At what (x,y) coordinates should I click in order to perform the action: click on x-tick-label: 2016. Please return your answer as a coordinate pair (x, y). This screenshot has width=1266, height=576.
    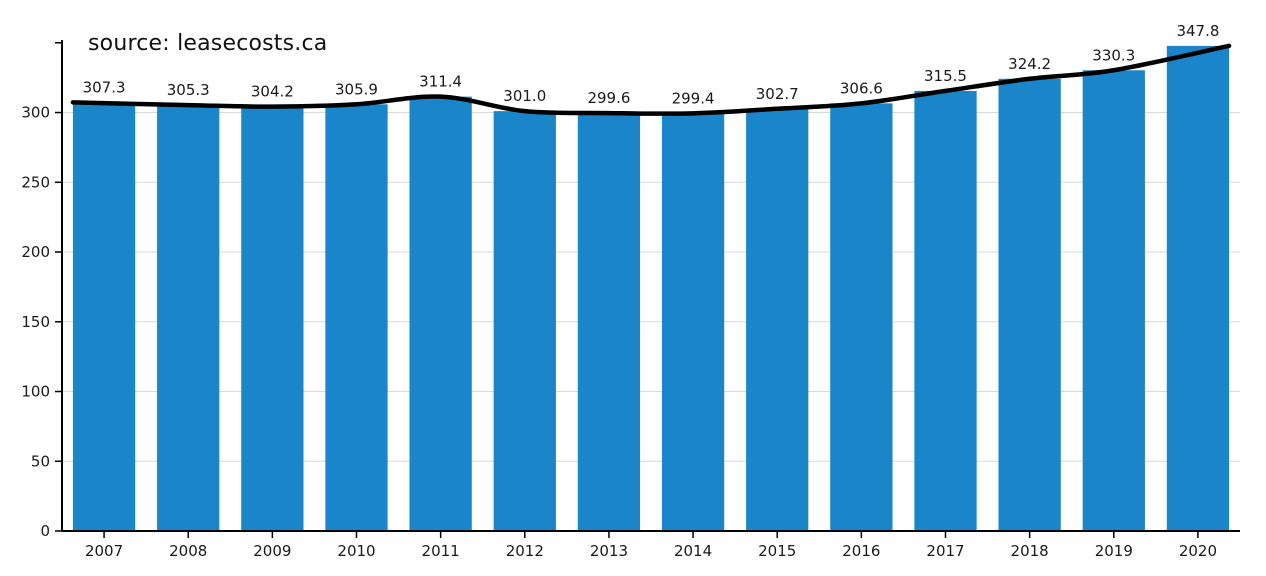
    Looking at the image, I should click on (861, 551).